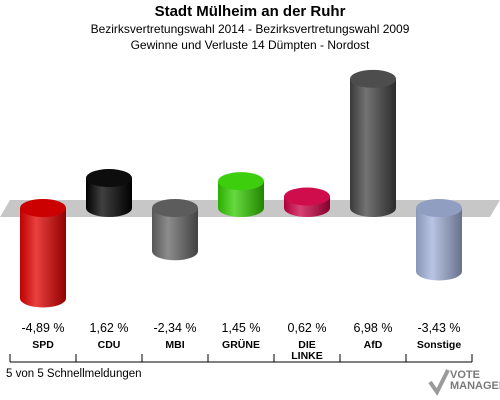  Describe the element at coordinates (43, 258) in the screenshot. I see `bar-spd` at that location.